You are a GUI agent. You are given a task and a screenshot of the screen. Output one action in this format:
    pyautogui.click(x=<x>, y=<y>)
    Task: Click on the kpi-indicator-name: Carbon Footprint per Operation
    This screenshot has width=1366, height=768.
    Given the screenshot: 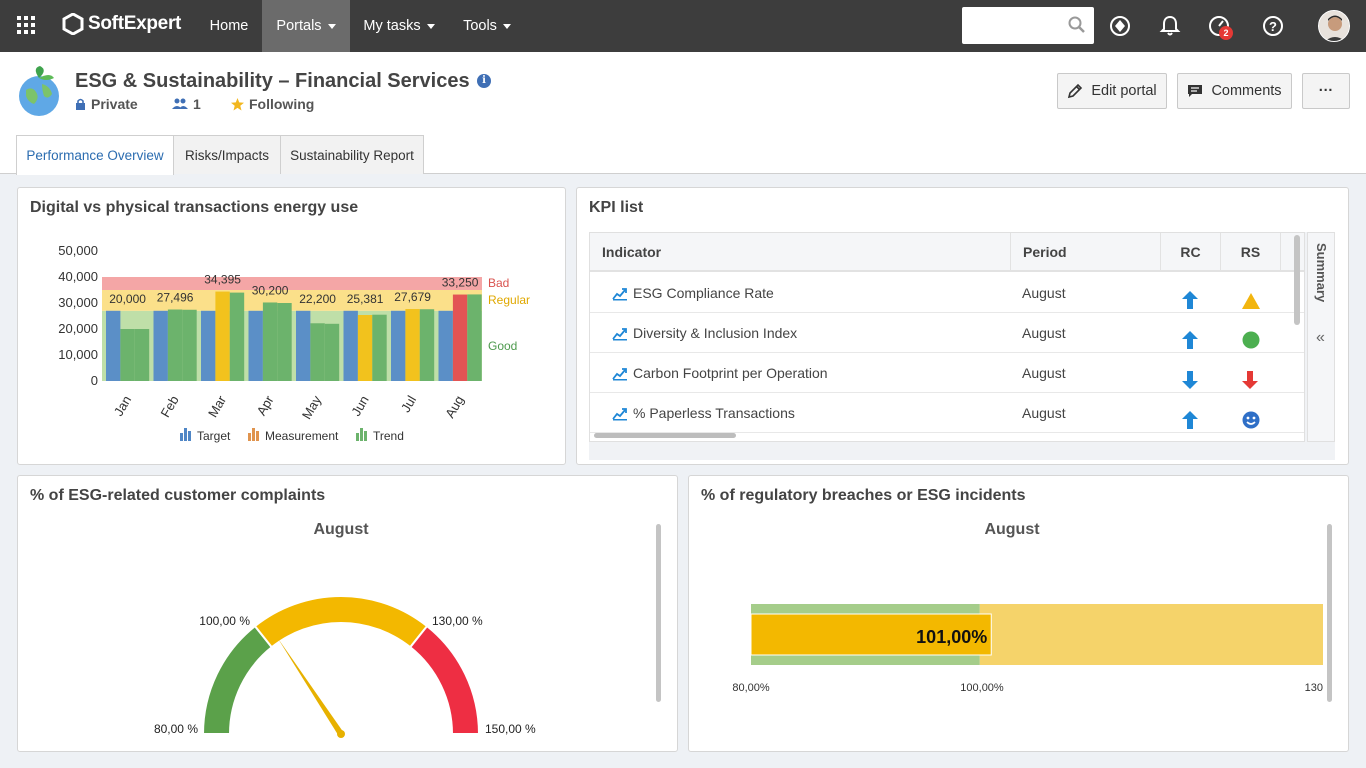 What is the action you would take?
    pyautogui.click(x=730, y=373)
    